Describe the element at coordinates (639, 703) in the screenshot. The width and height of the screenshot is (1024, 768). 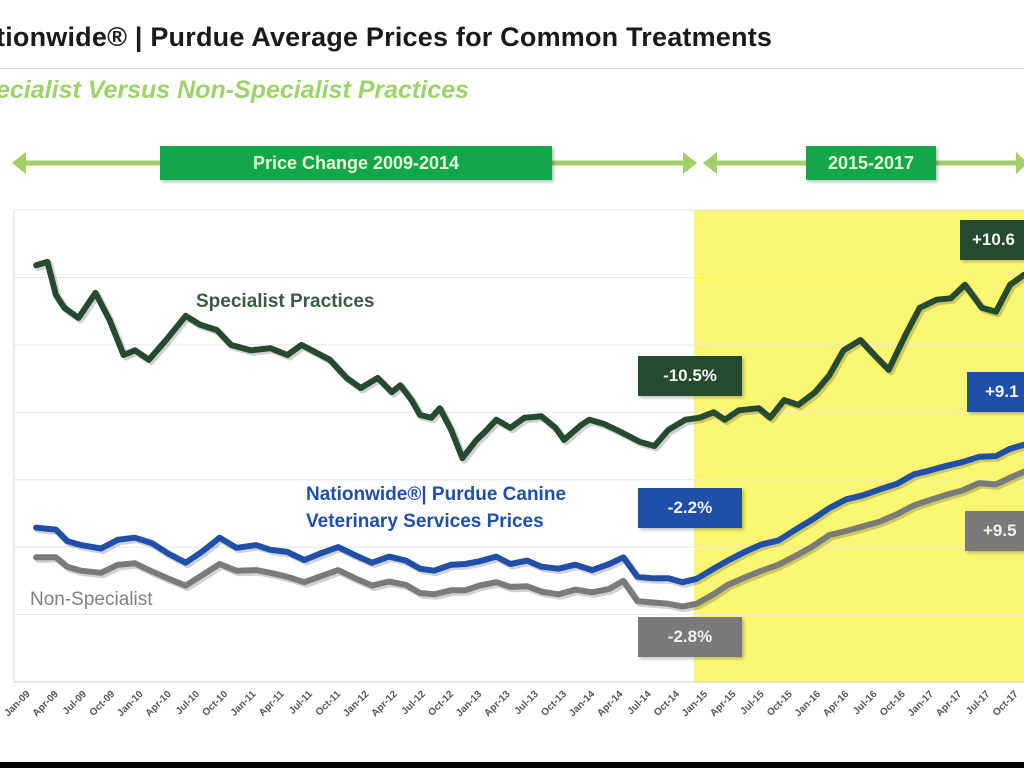
I see `x-tick-label: Jul-14` at that location.